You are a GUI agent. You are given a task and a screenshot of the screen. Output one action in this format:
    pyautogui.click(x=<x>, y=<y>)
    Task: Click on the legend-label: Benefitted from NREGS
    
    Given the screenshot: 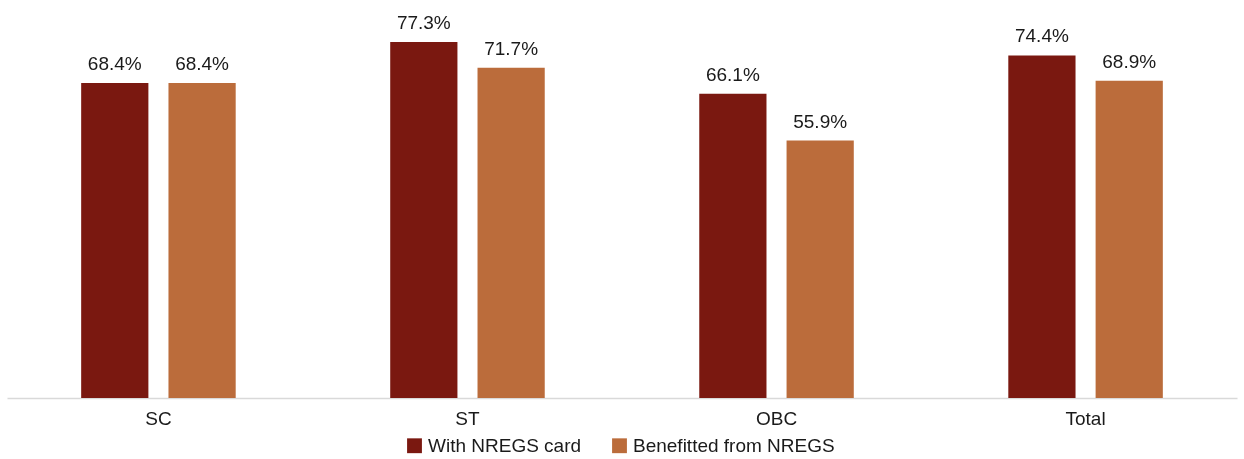 What is the action you would take?
    pyautogui.click(x=734, y=445)
    